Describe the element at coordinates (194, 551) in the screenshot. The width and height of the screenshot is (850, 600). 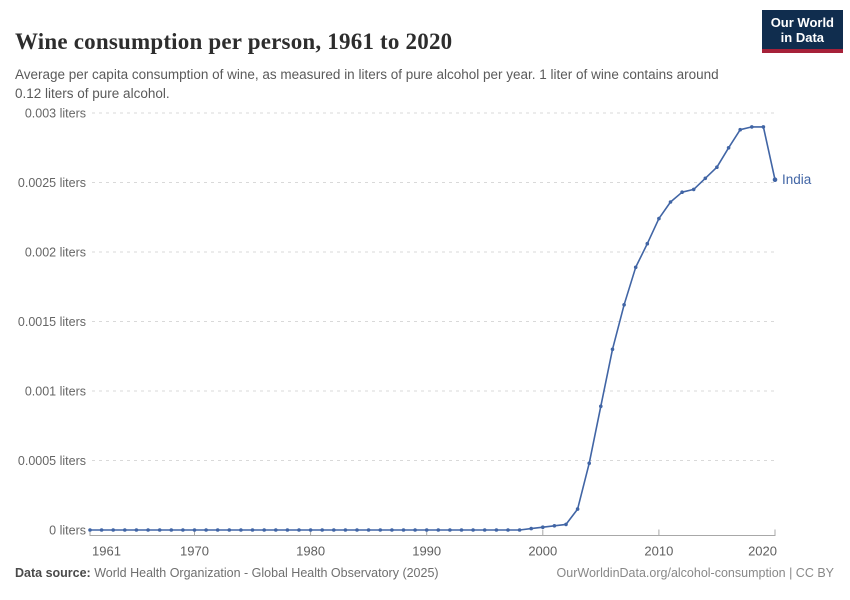
I see `x-tick-label: 1970` at that location.